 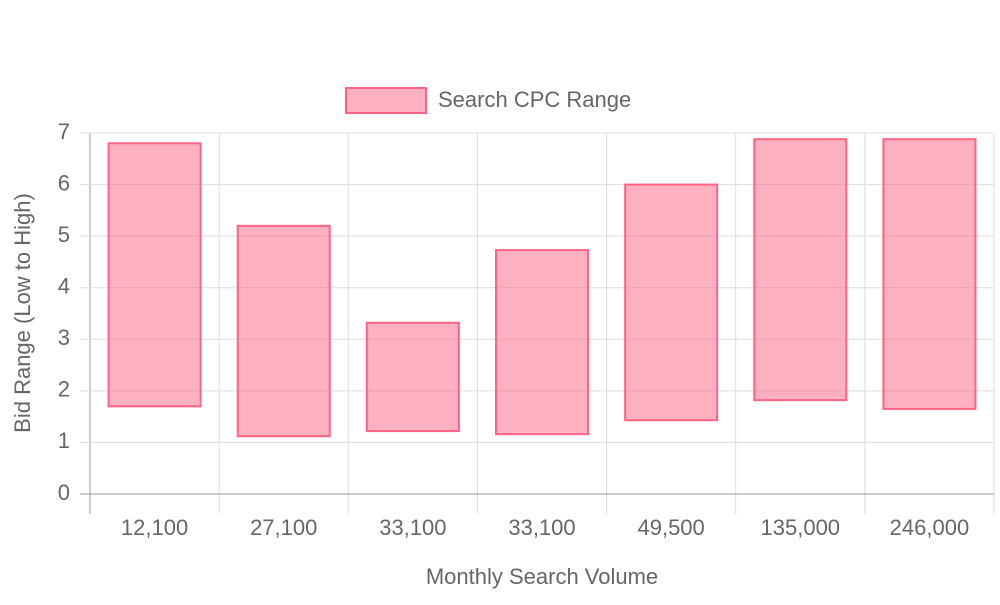 What do you see at coordinates (64, 286) in the screenshot?
I see `y-tick-label: 4` at bounding box center [64, 286].